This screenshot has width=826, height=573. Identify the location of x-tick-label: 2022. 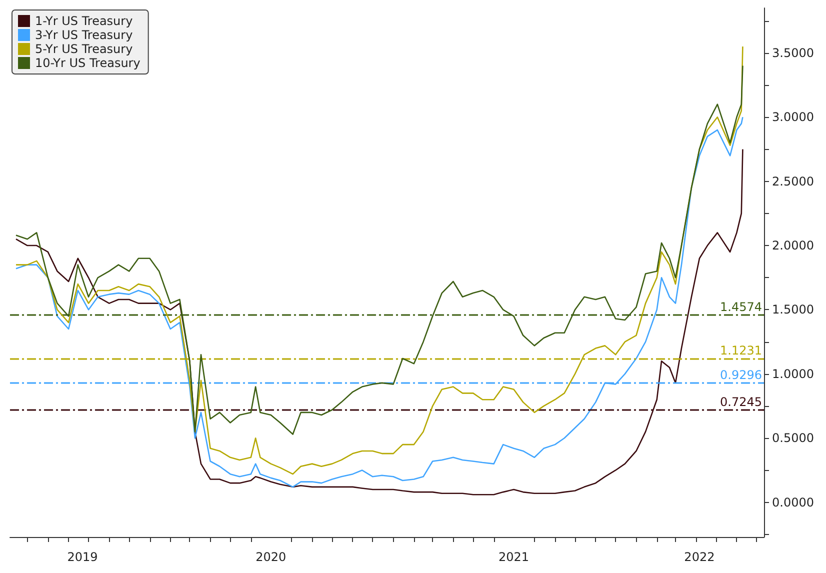
(699, 557).